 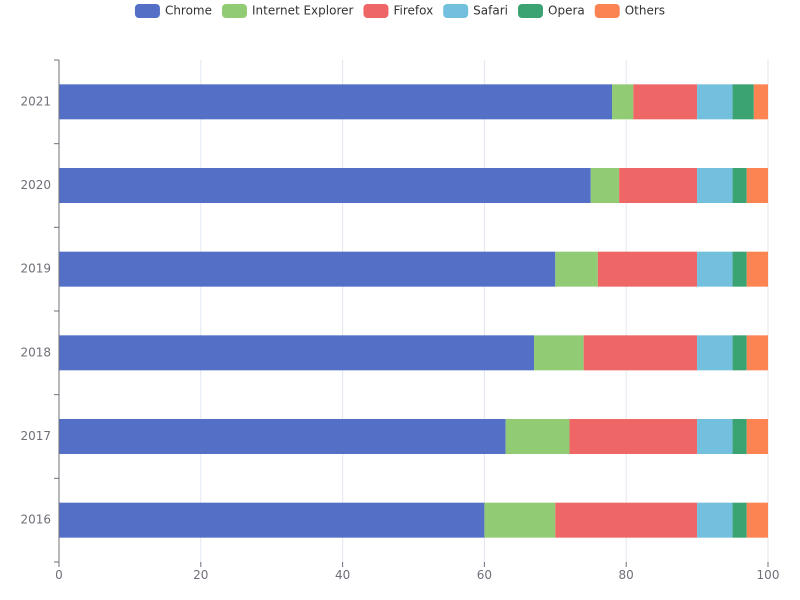 I want to click on bar-others-2017, so click(x=757, y=436).